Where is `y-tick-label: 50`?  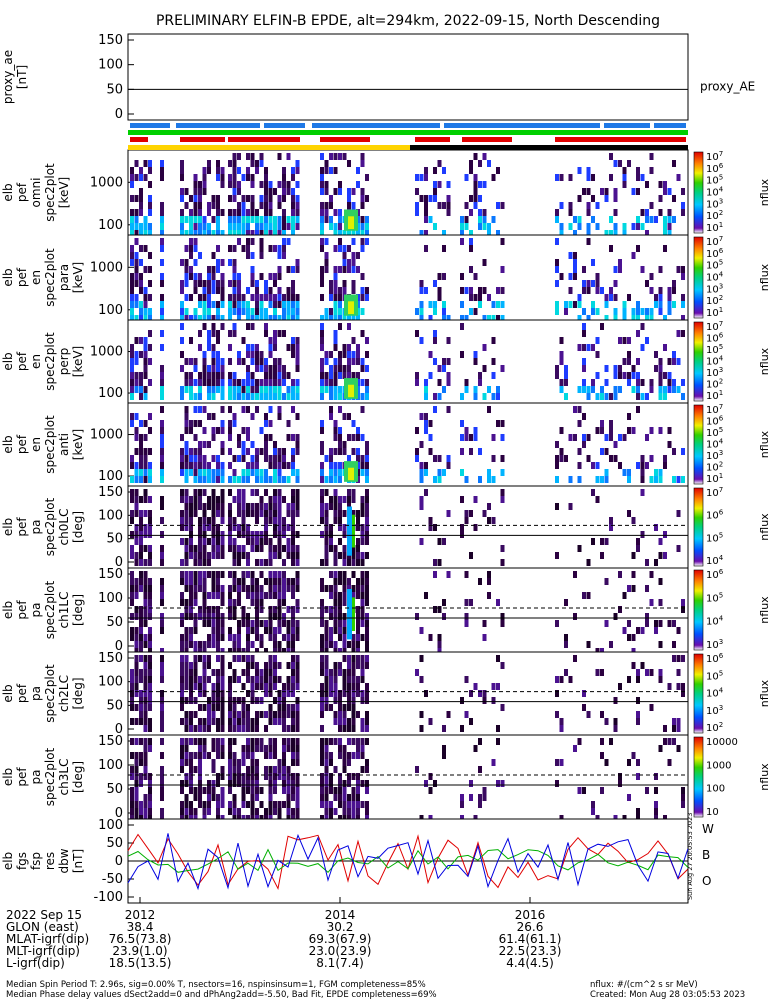
y-tick-label: 50 is located at coordinates (114, 89).